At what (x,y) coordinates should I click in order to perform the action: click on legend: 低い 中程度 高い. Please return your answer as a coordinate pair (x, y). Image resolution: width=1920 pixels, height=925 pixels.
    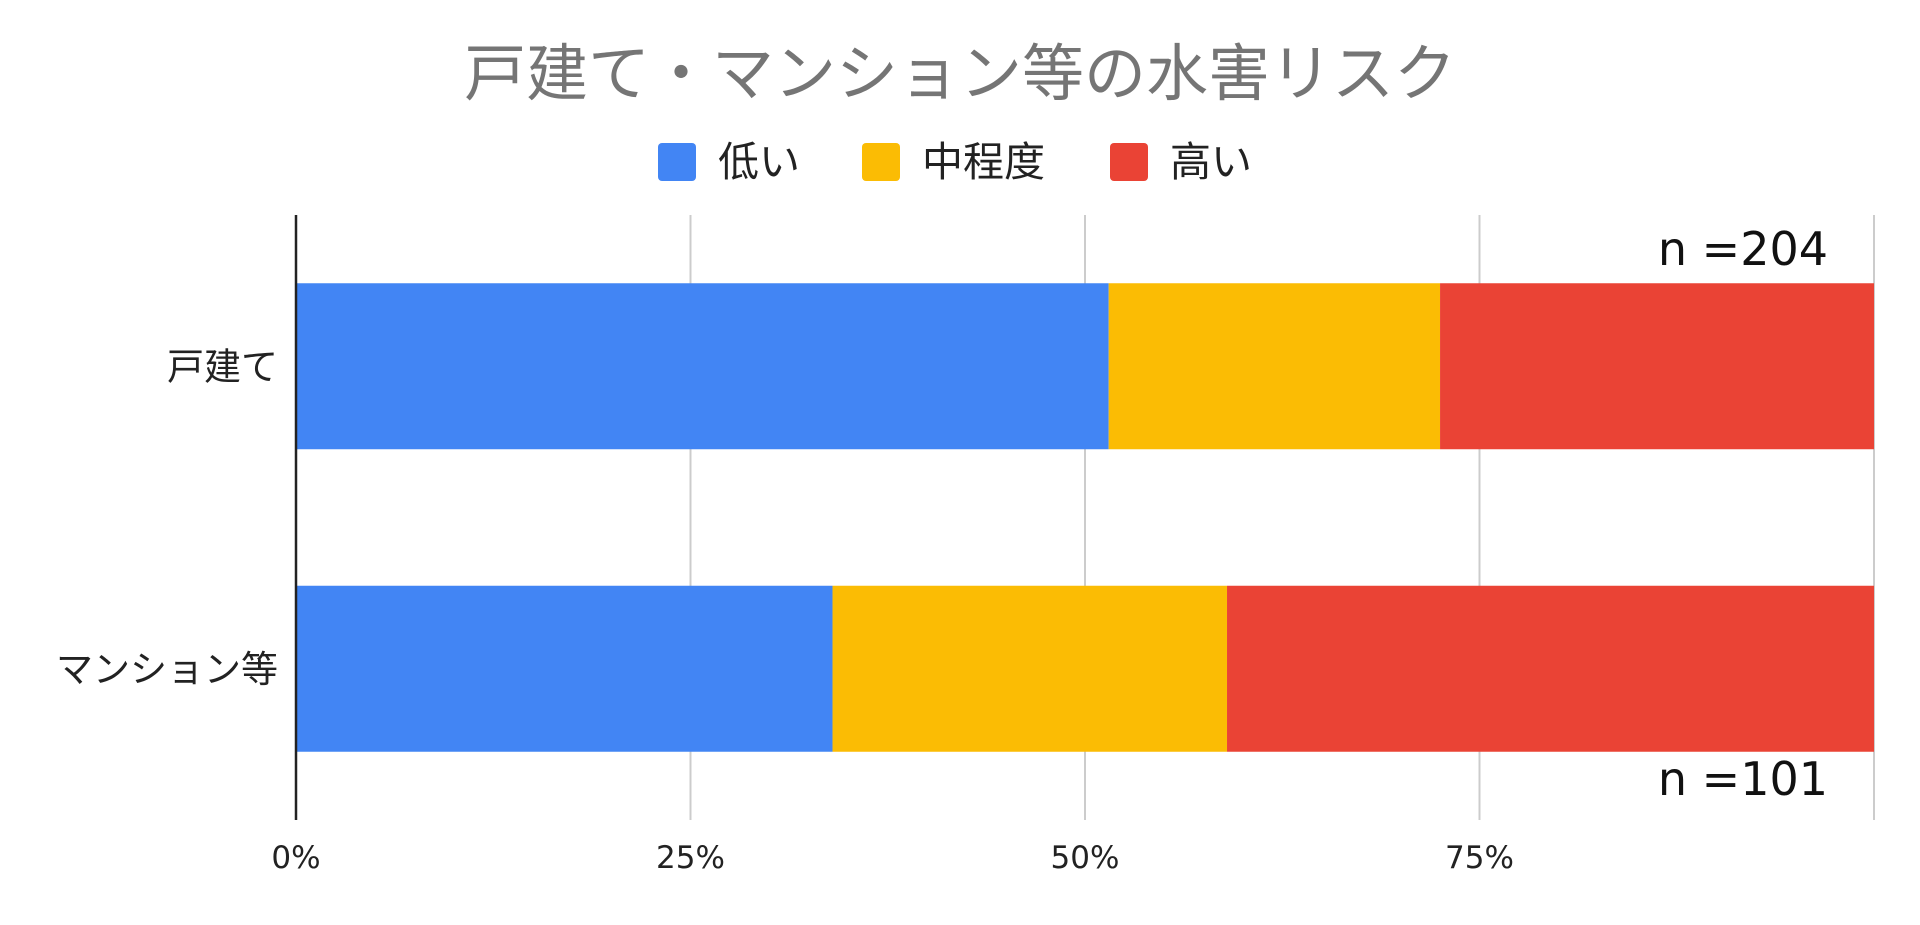
    Looking at the image, I should click on (955, 162).